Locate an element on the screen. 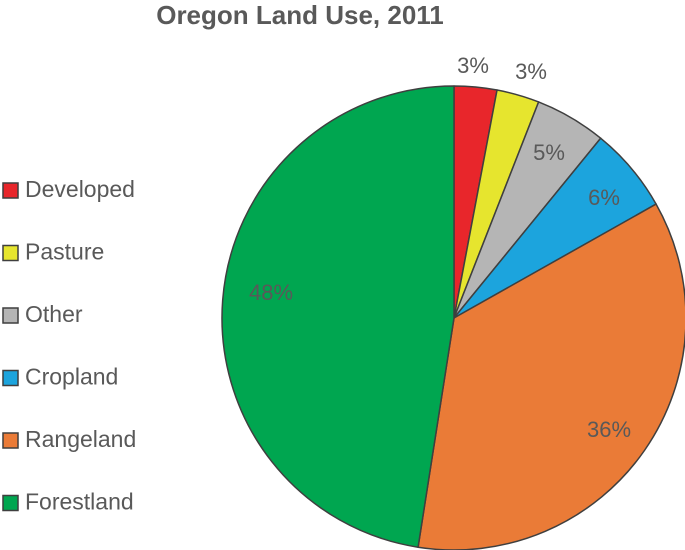  chart-title: Oregon Land Use, 2011 is located at coordinates (300, 15).